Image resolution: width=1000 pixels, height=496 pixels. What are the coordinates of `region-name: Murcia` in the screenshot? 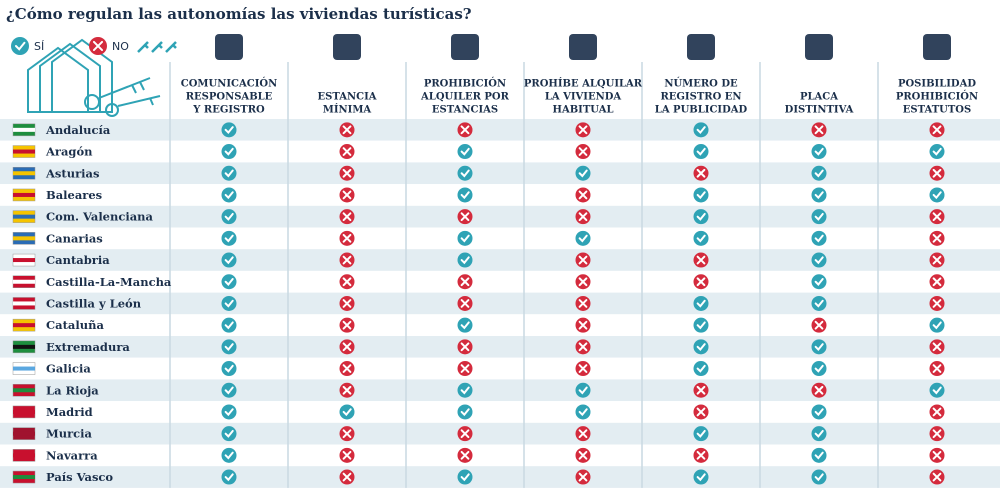 It's located at (69, 434).